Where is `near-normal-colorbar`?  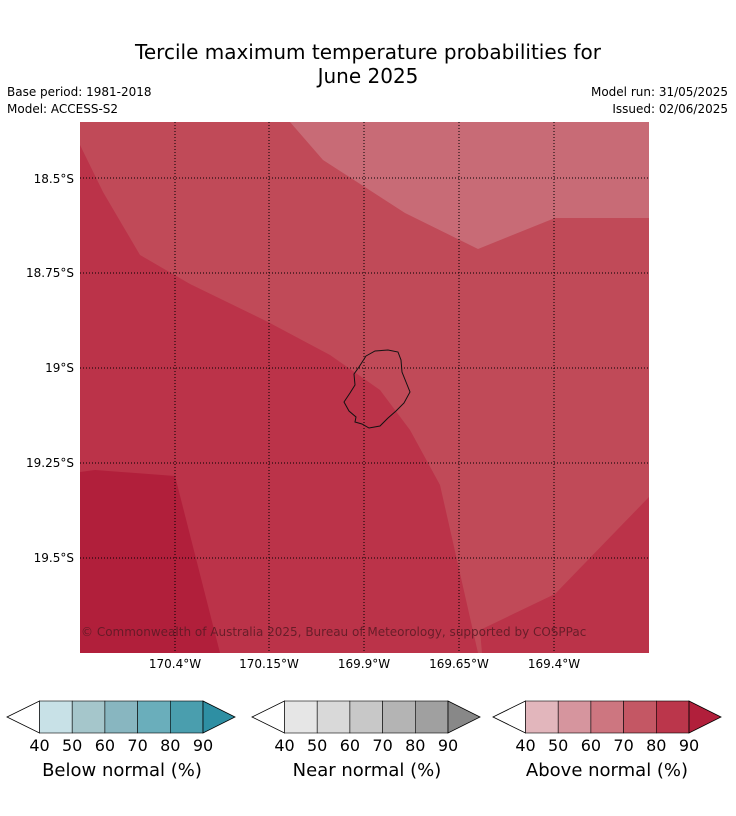
near-normal-colorbar is located at coordinates (366, 717).